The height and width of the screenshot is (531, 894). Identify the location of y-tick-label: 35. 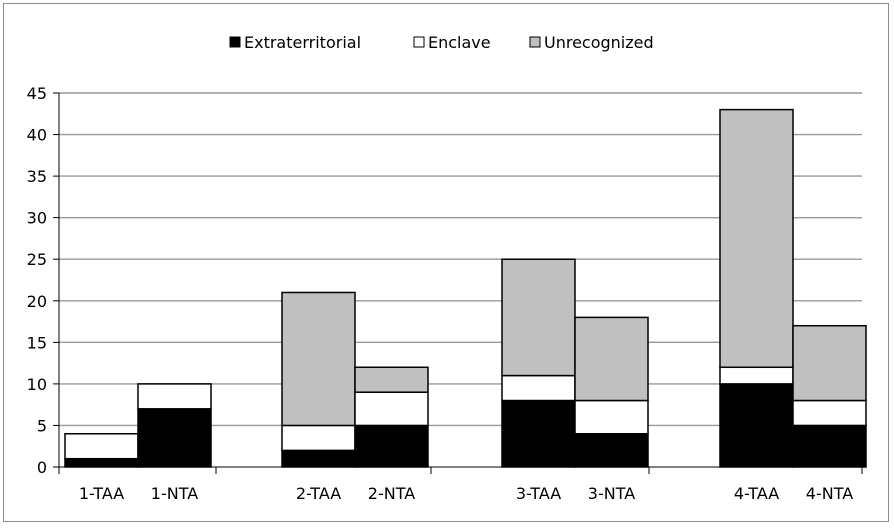
(37, 176).